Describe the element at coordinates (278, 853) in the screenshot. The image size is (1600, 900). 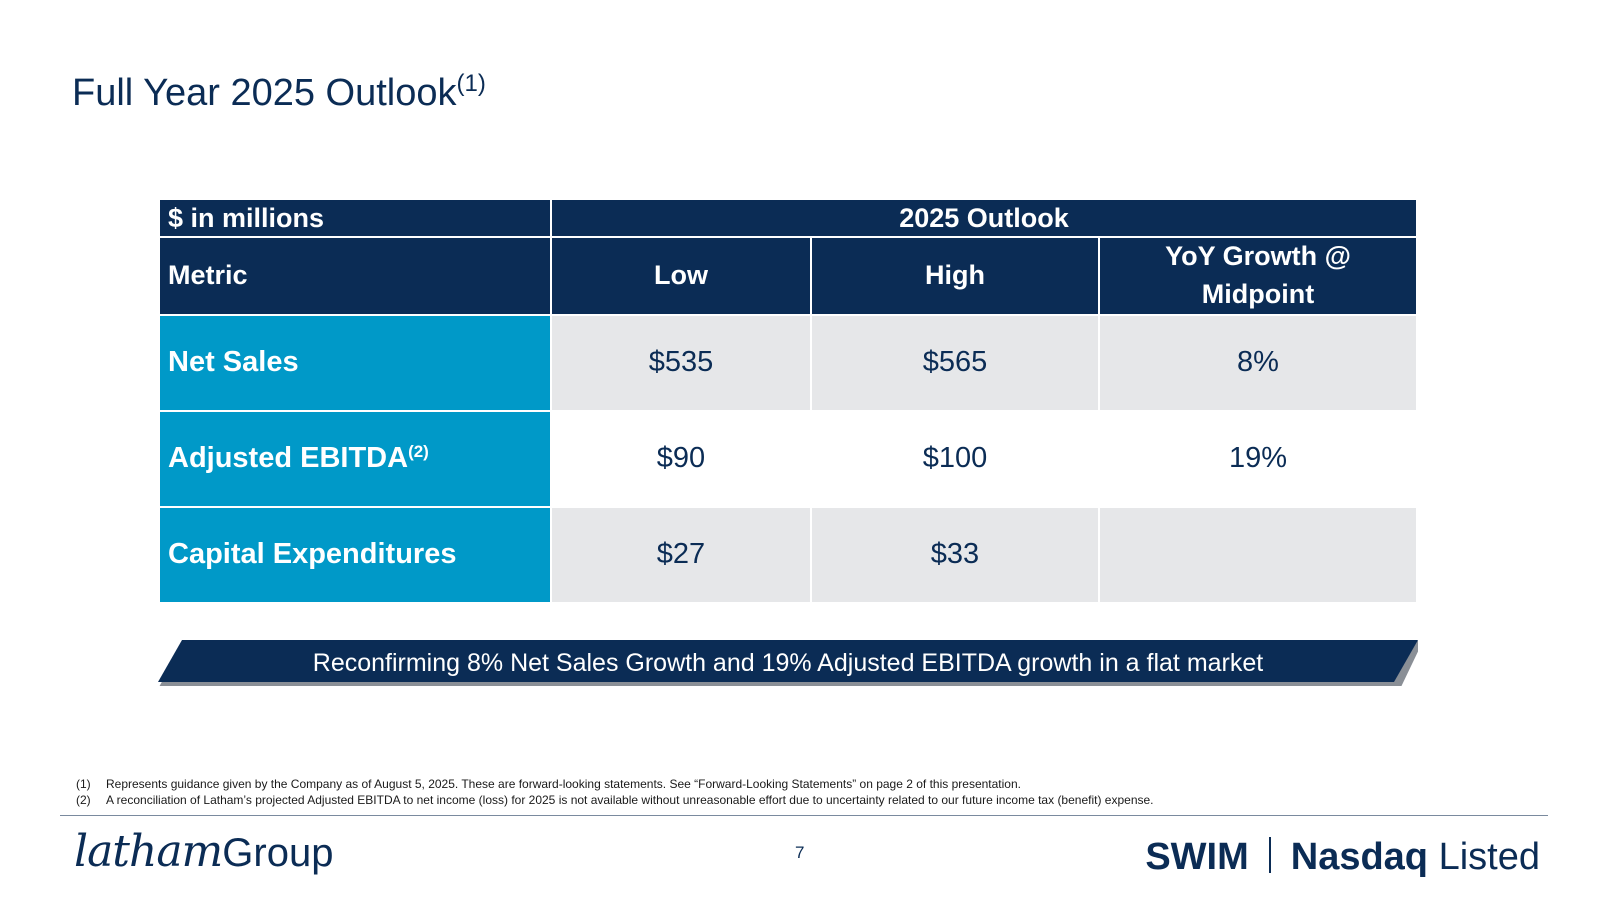
I see `logo-group-text: Group` at that location.